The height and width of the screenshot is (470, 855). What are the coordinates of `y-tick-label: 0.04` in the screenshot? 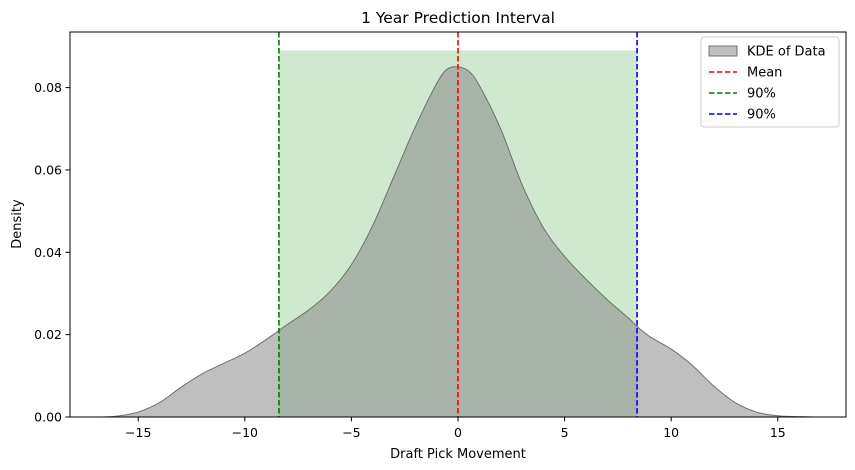 It's located at (48, 252).